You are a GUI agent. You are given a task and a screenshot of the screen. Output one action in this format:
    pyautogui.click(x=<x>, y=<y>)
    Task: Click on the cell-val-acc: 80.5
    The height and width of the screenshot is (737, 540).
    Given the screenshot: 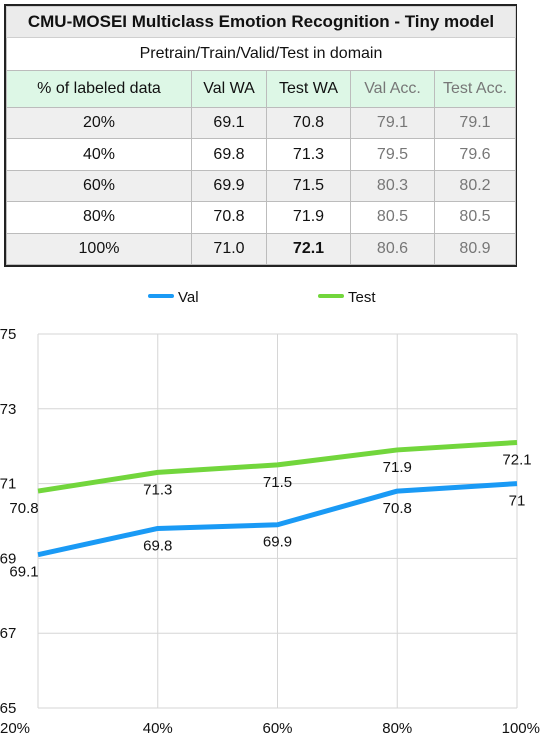 What is the action you would take?
    pyautogui.click(x=392, y=217)
    